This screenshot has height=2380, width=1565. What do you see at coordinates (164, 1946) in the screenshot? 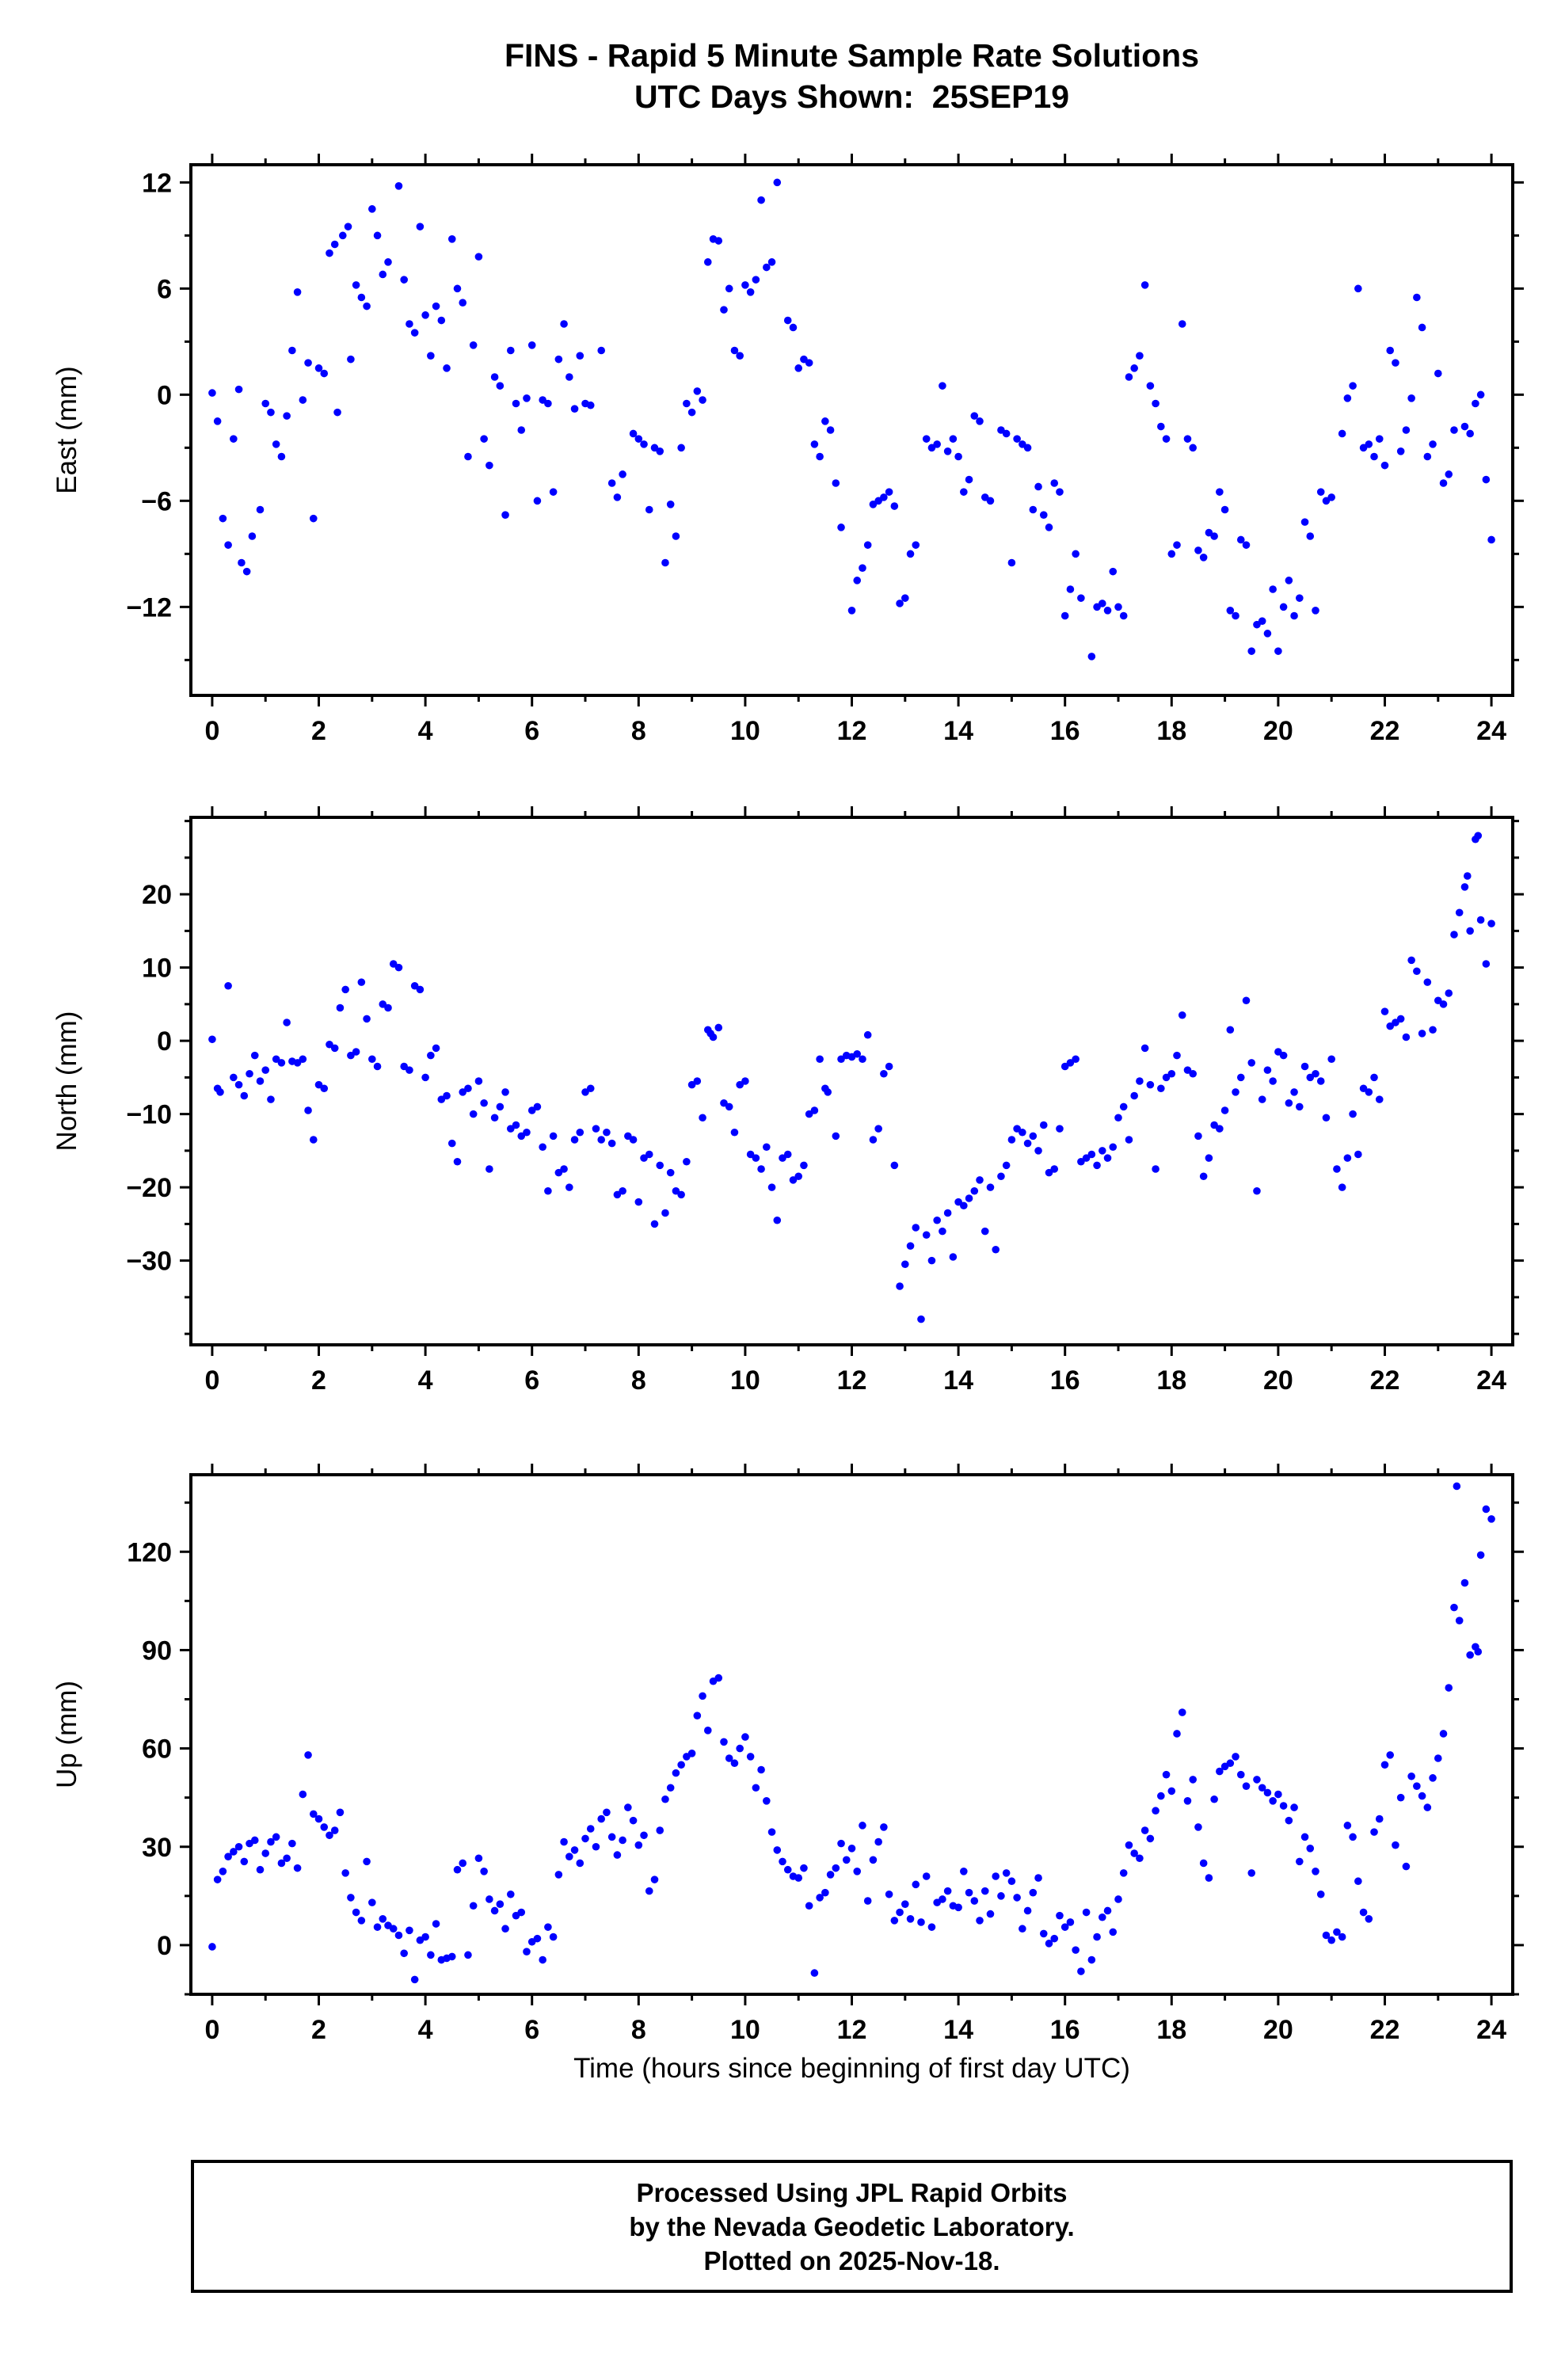
I see `y-tick-label: 0` at bounding box center [164, 1946].